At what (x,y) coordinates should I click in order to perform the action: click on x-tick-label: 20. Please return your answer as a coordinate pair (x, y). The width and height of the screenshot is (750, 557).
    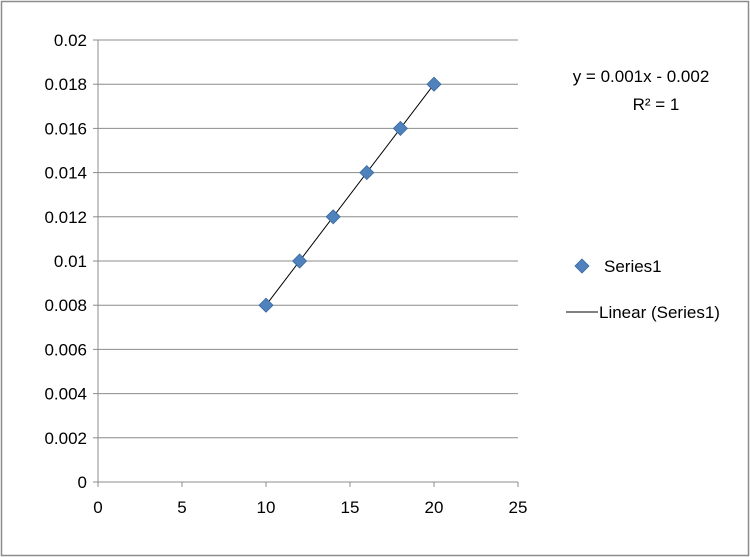
    Looking at the image, I should click on (434, 507).